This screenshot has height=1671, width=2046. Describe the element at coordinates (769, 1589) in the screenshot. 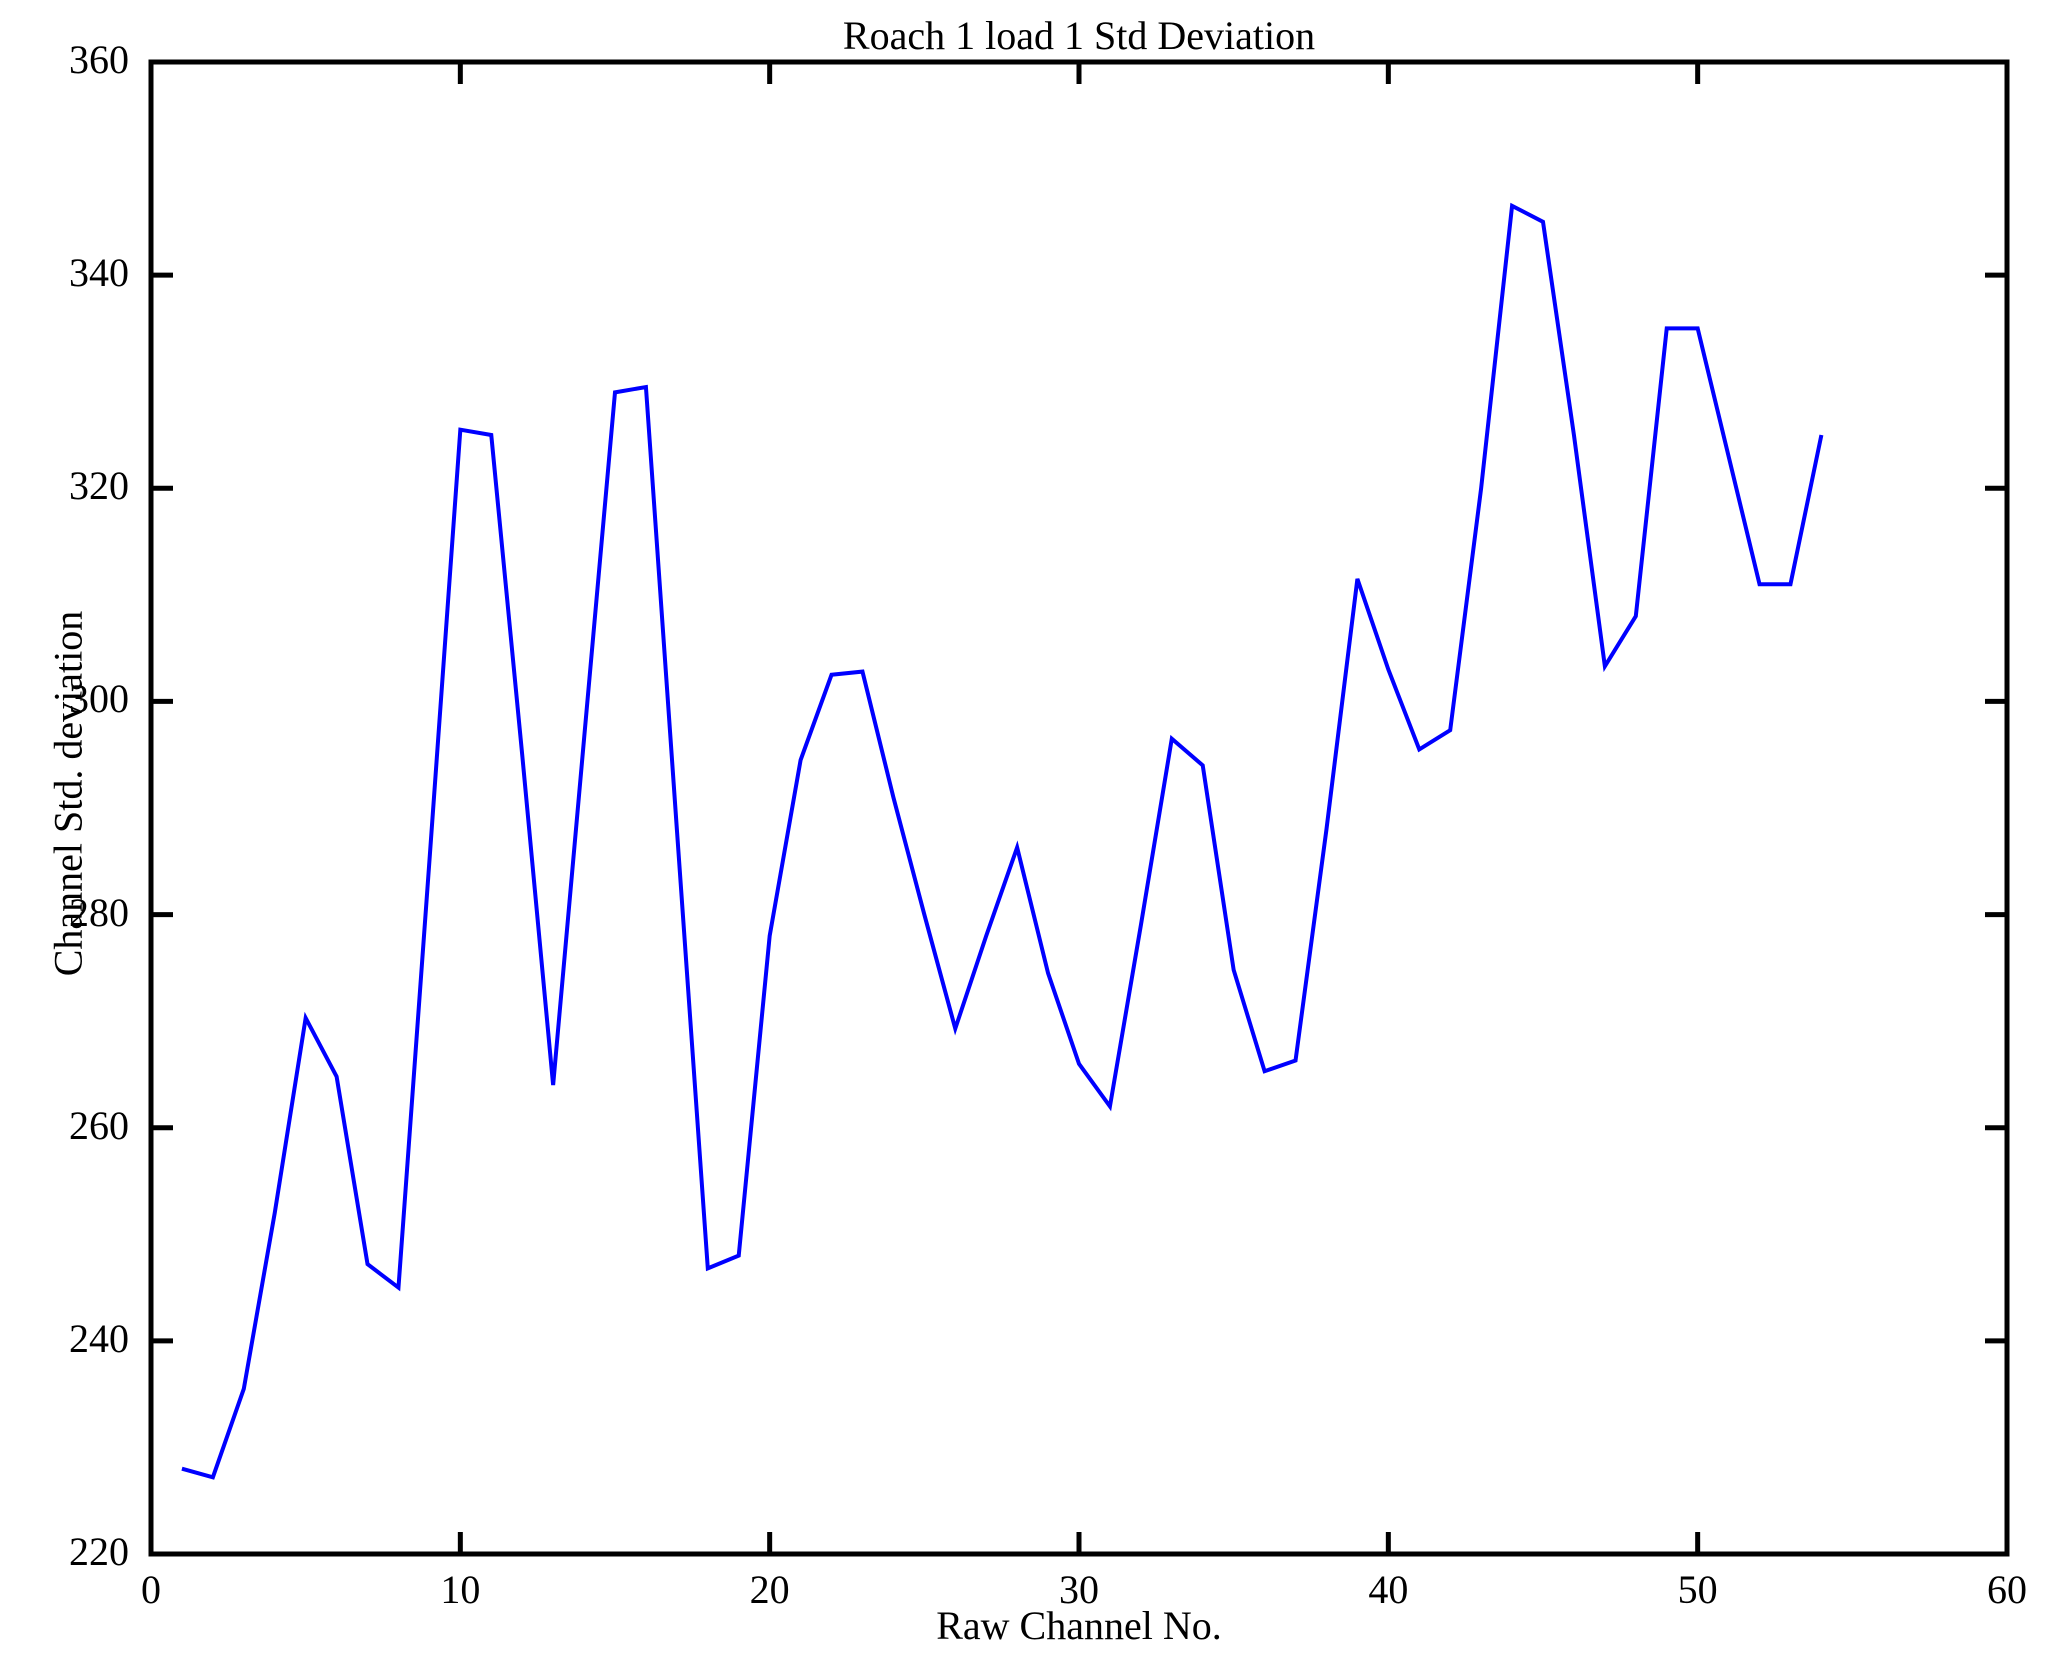

I see `x-tick-label: 20` at that location.